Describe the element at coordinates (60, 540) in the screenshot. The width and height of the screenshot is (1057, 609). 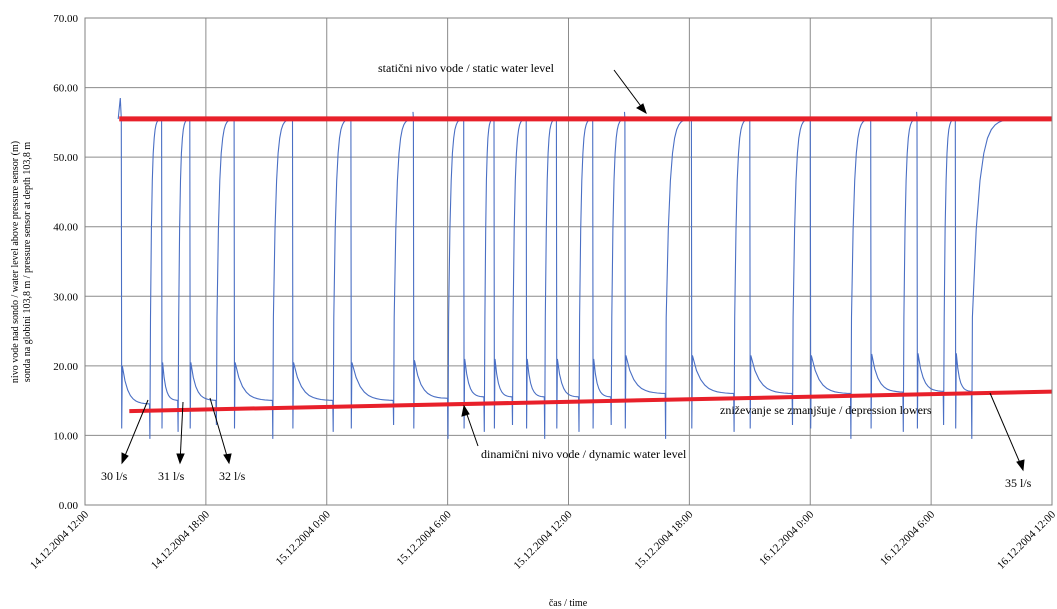
I see `x-tick-label: 14.12.2004 12:00` at that location.